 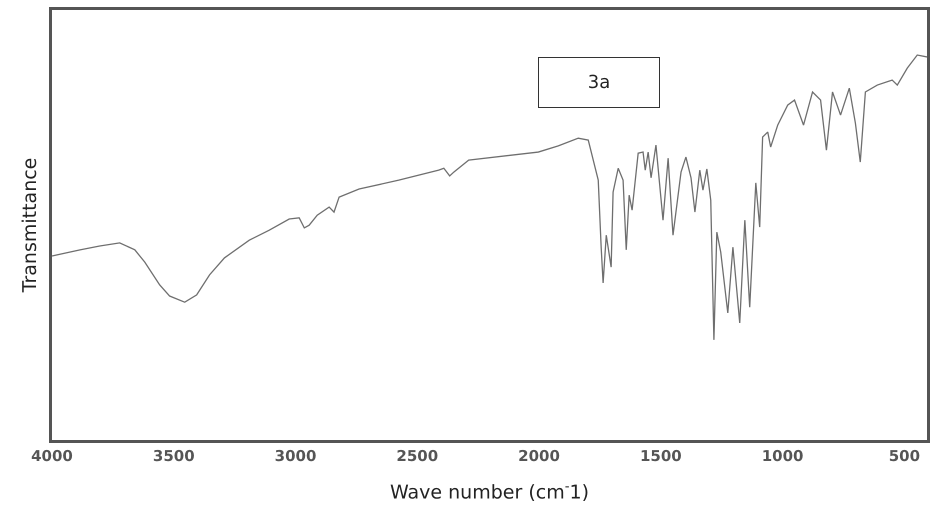 What do you see at coordinates (783, 455) in the screenshot?
I see `x-tick-label: 1000` at bounding box center [783, 455].